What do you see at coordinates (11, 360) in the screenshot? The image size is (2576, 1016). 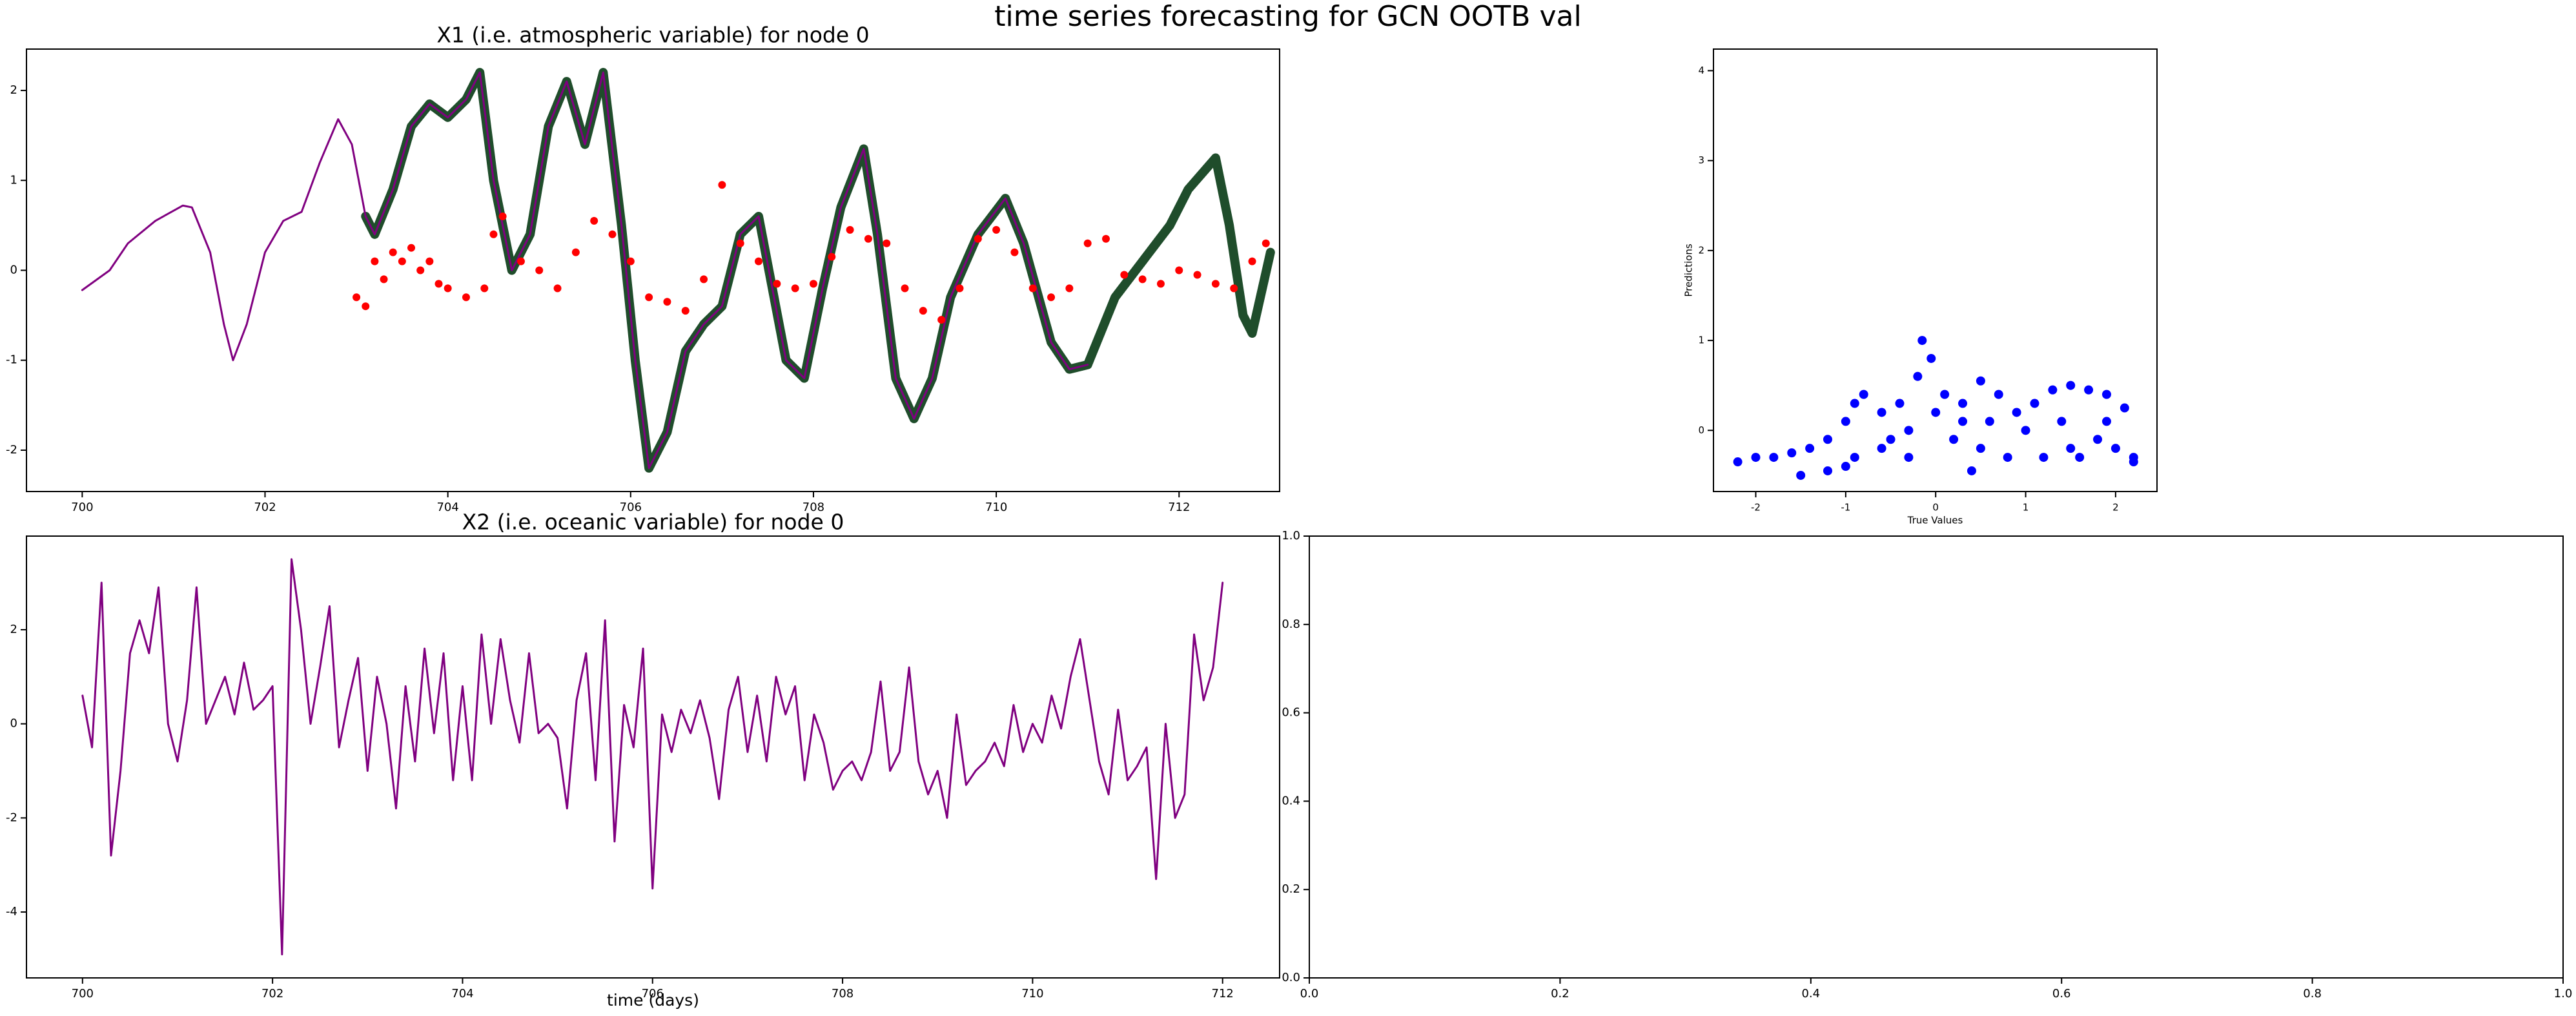 I see `y-tick-label: -1` at bounding box center [11, 360].